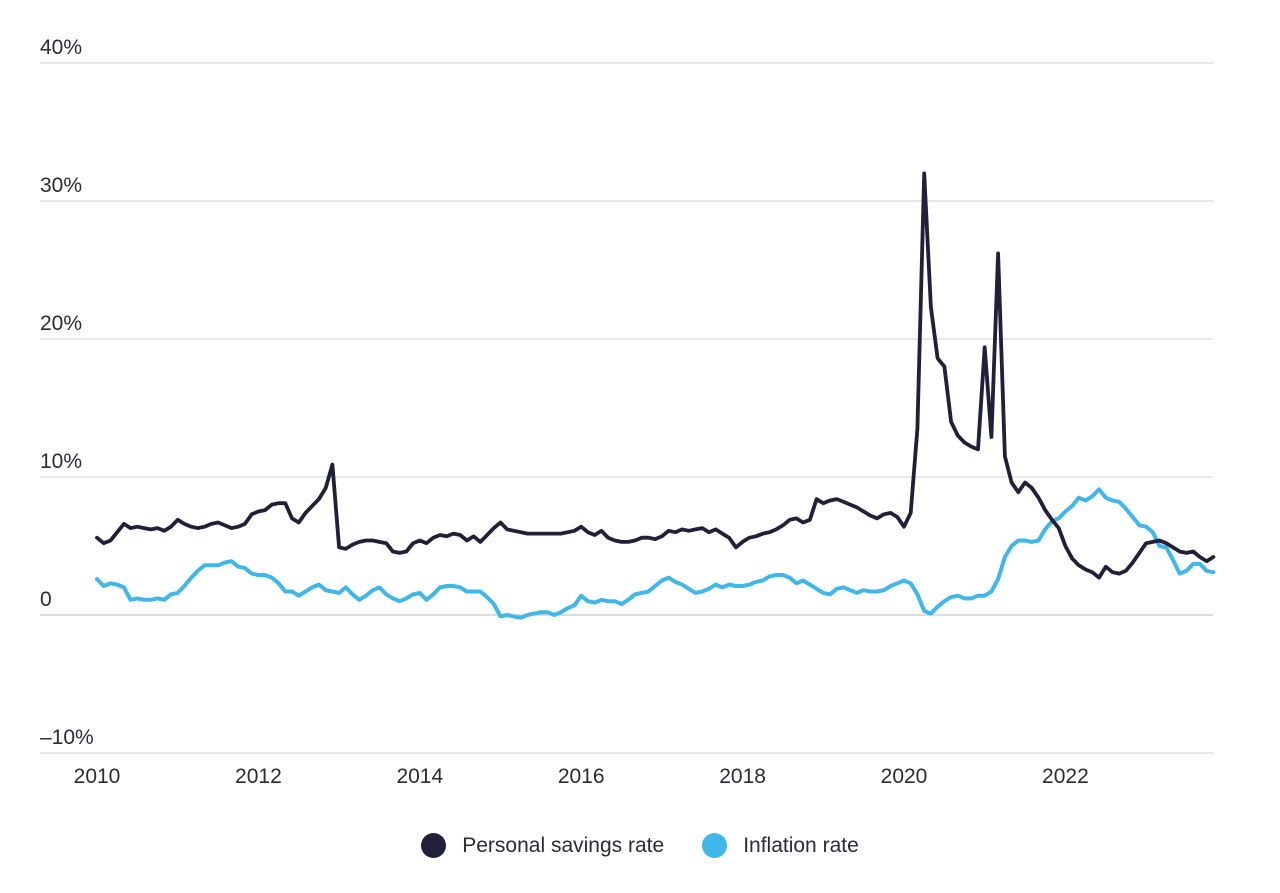 Image resolution: width=1280 pixels, height=893 pixels. Describe the element at coordinates (97, 776) in the screenshot. I see `x-tick-label: 2010` at that location.